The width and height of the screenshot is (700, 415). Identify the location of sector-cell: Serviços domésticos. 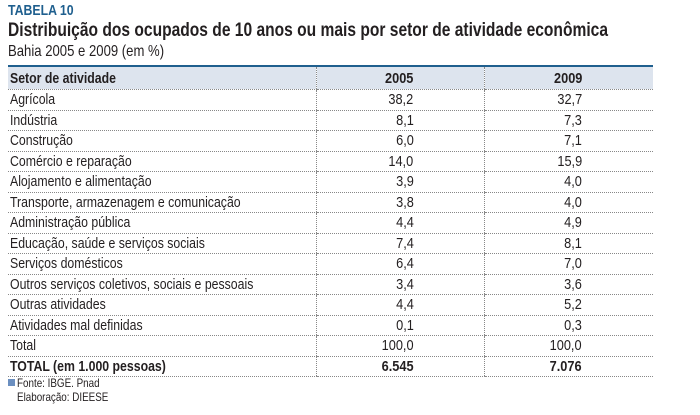
(162, 264).